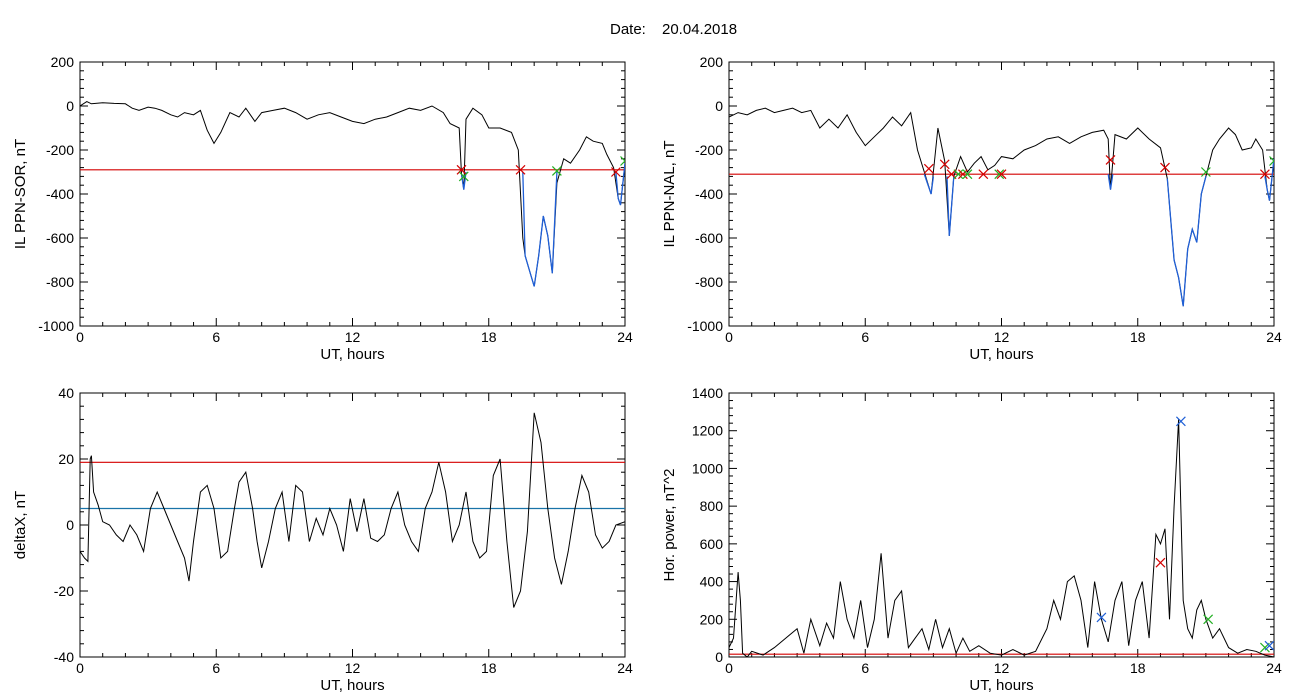 The height and width of the screenshot is (700, 1300). I want to click on y-tick-label: 600, so click(712, 544).